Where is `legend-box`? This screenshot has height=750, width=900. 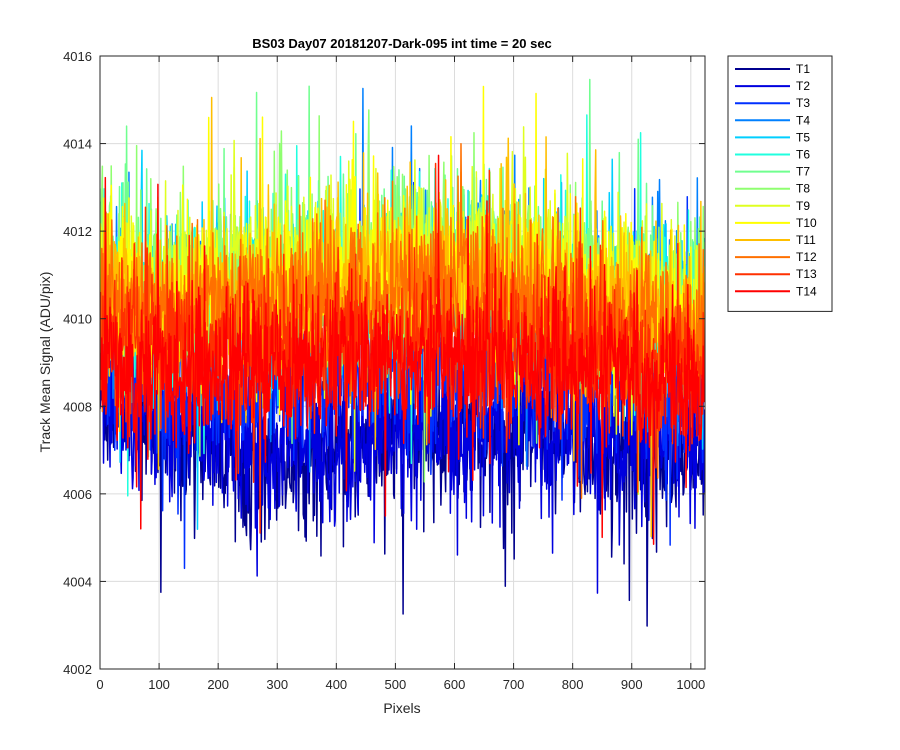 legend-box is located at coordinates (780, 183).